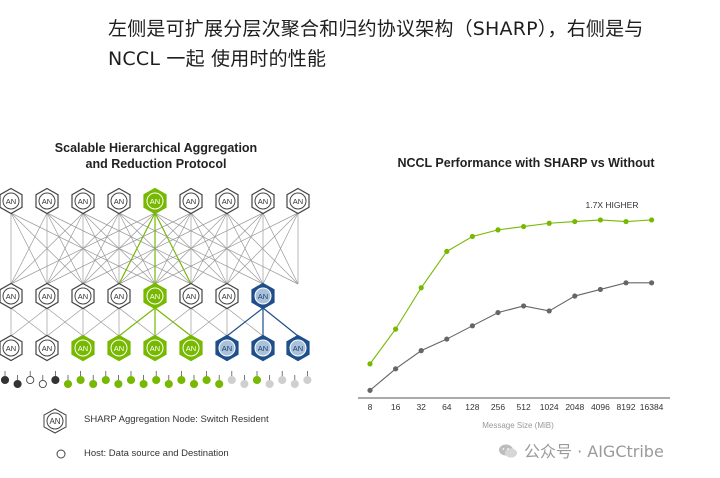 The width and height of the screenshot is (720, 478). What do you see at coordinates (421, 407) in the screenshot?
I see `x-tick-label: 32` at bounding box center [421, 407].